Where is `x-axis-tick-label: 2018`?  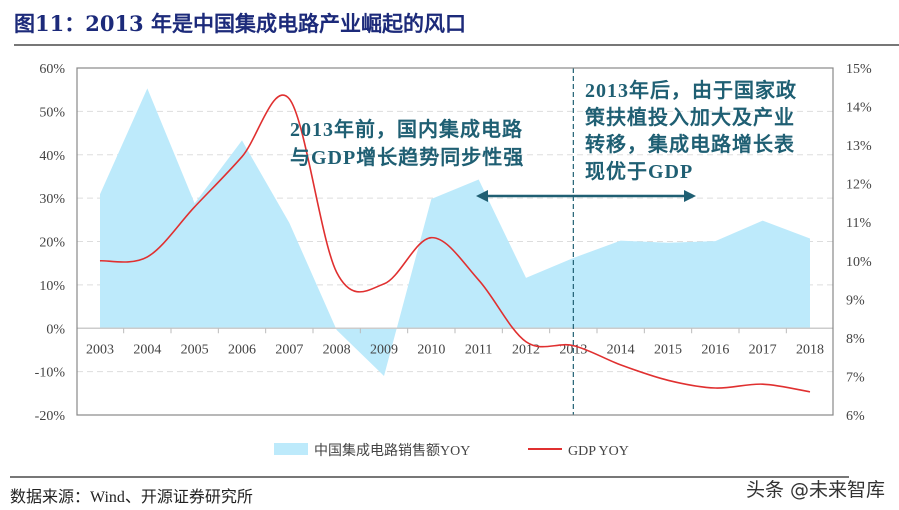
x-axis-tick-label: 2018 is located at coordinates (810, 349).